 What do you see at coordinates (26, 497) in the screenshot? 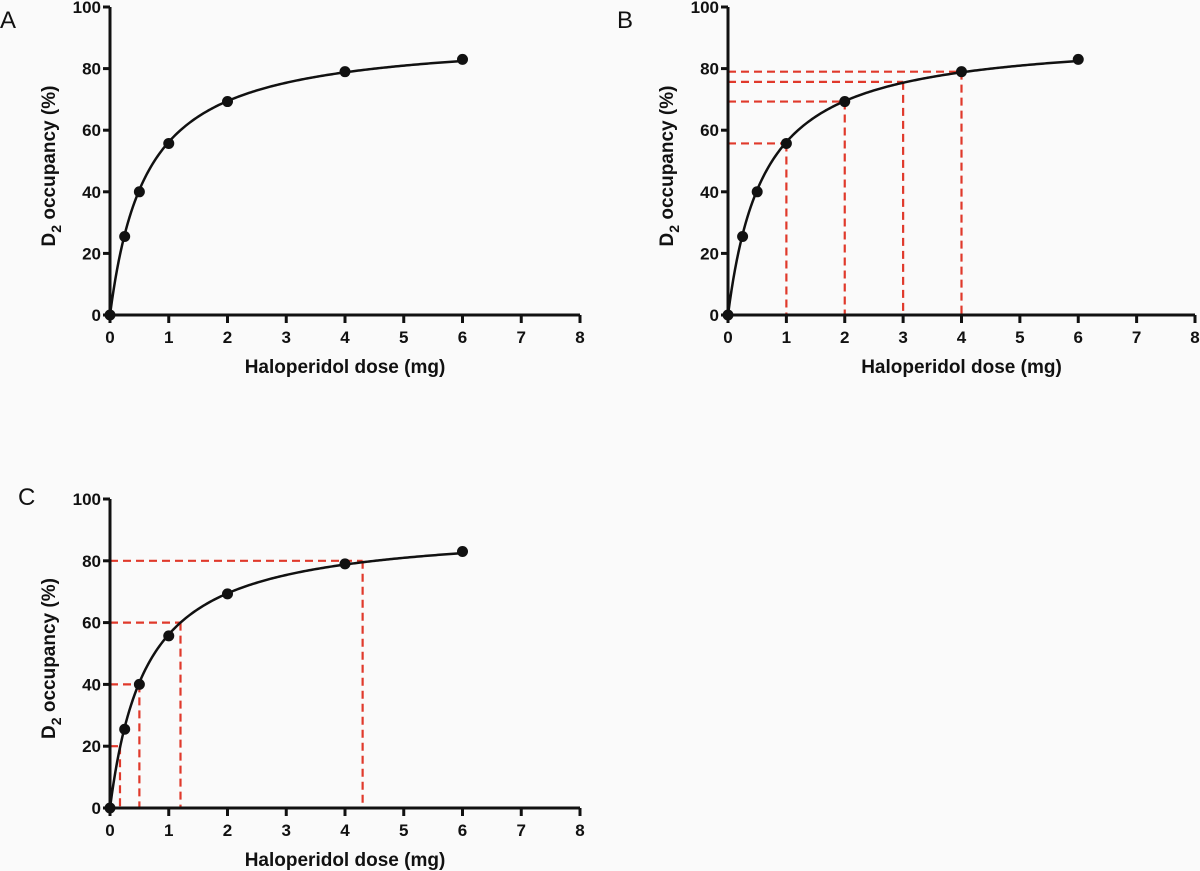
I see `panel-label: C` at bounding box center [26, 497].